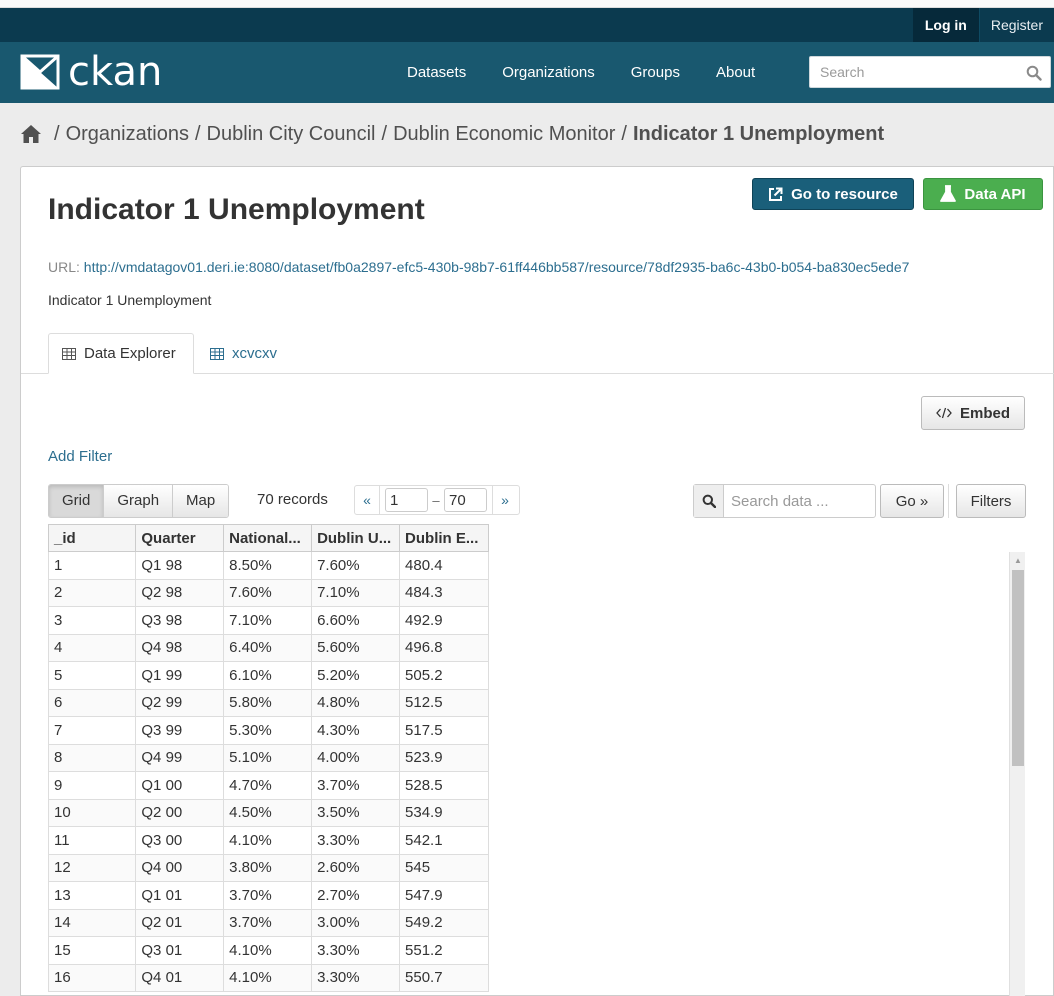 The height and width of the screenshot is (996, 1054). I want to click on go-button: Go », so click(912, 501).